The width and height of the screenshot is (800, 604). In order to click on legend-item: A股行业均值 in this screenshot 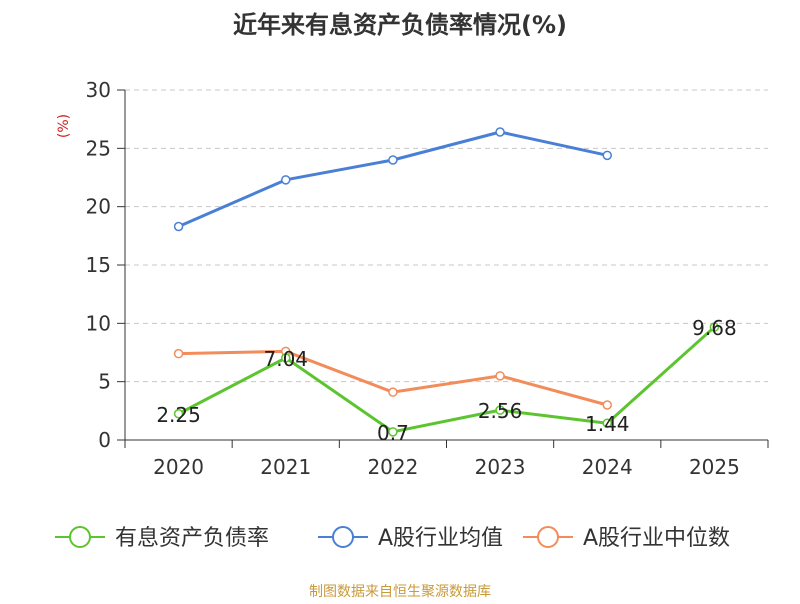, I will do `click(410, 538)`.